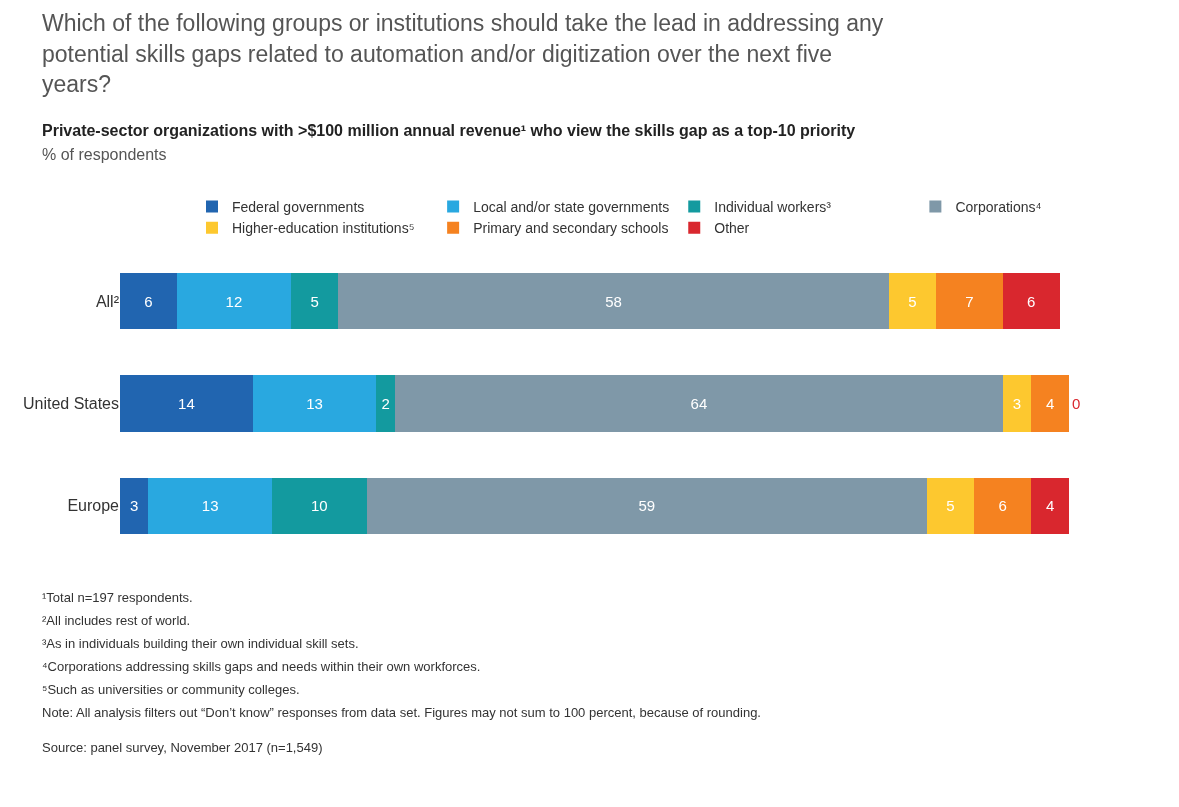 This screenshot has width=1179, height=807. I want to click on text: ⁴Corporations addressing skills gaps and needs within their own workforces., so click(261, 666).